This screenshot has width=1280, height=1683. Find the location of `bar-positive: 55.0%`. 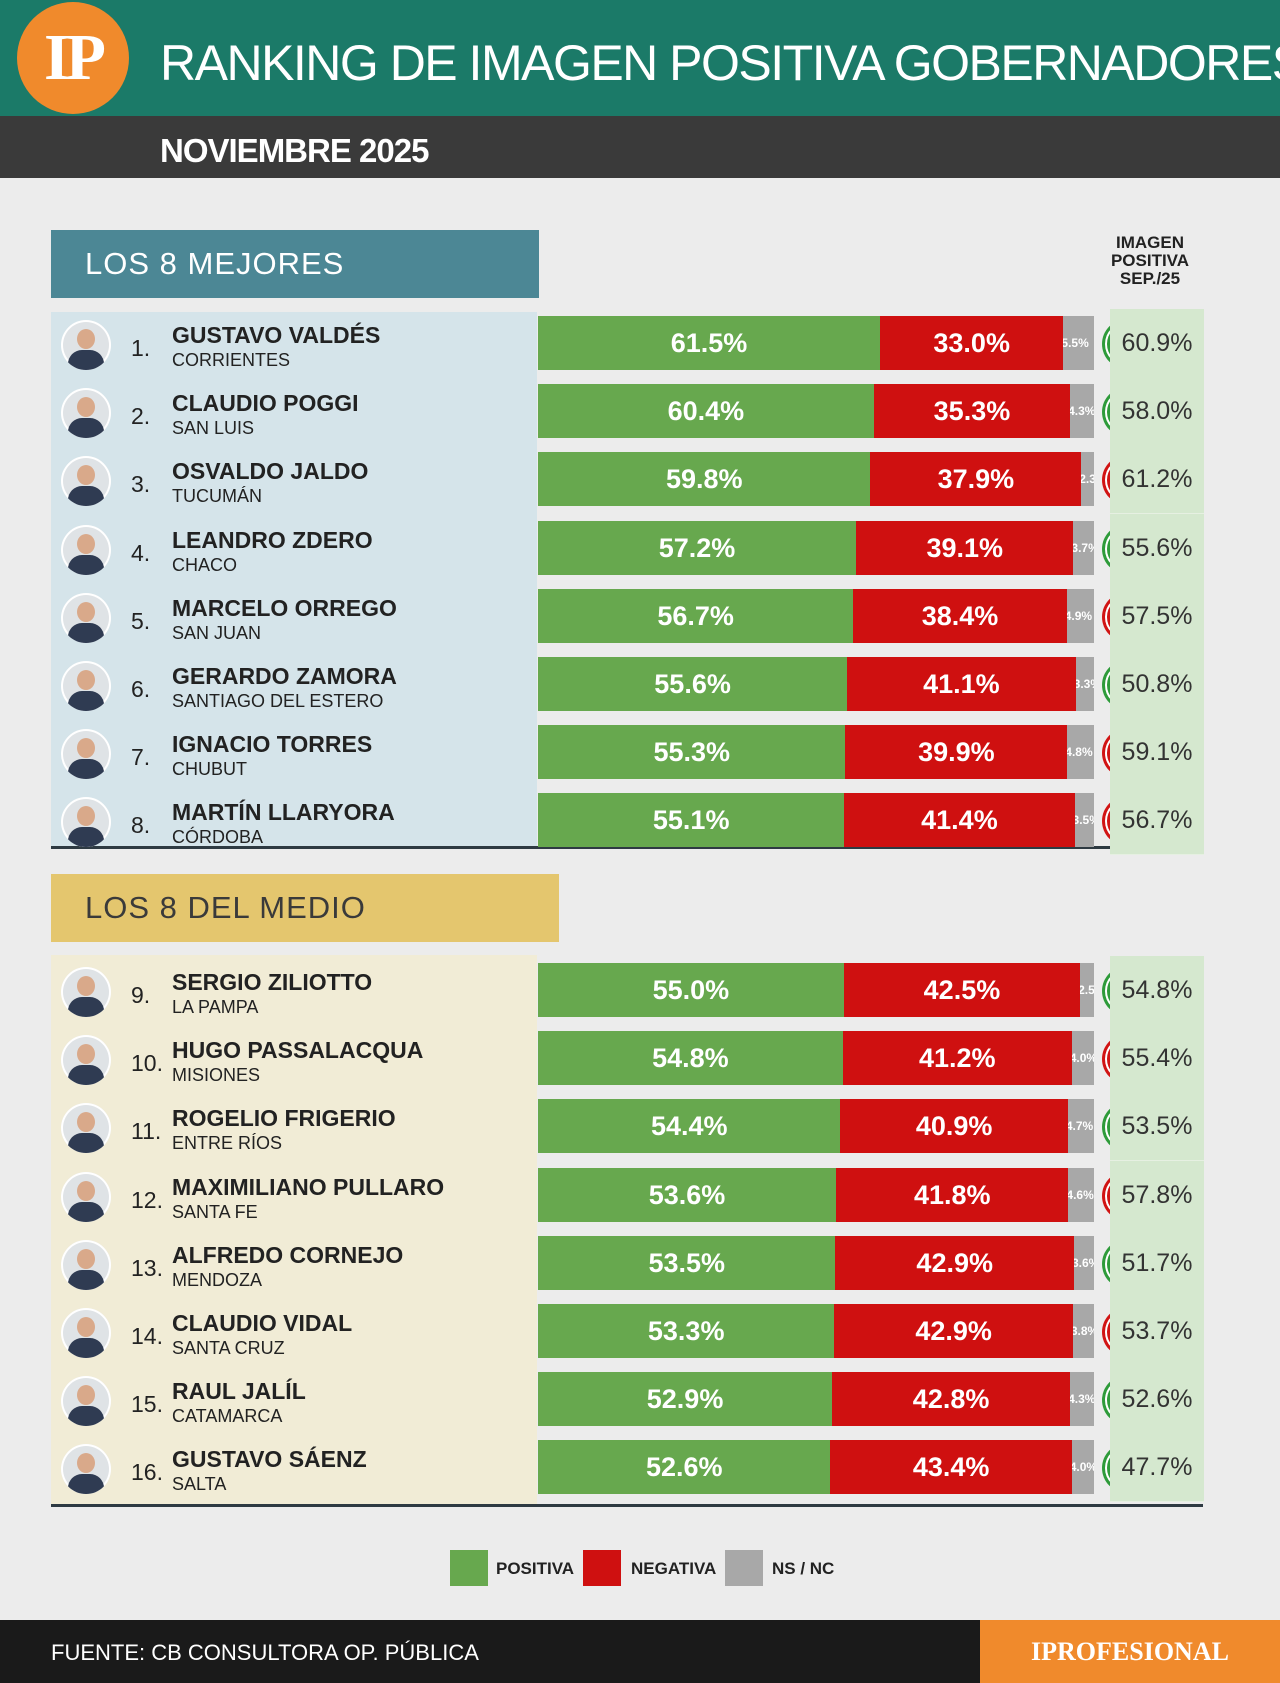

bar-positive: 55.0% is located at coordinates (691, 990).